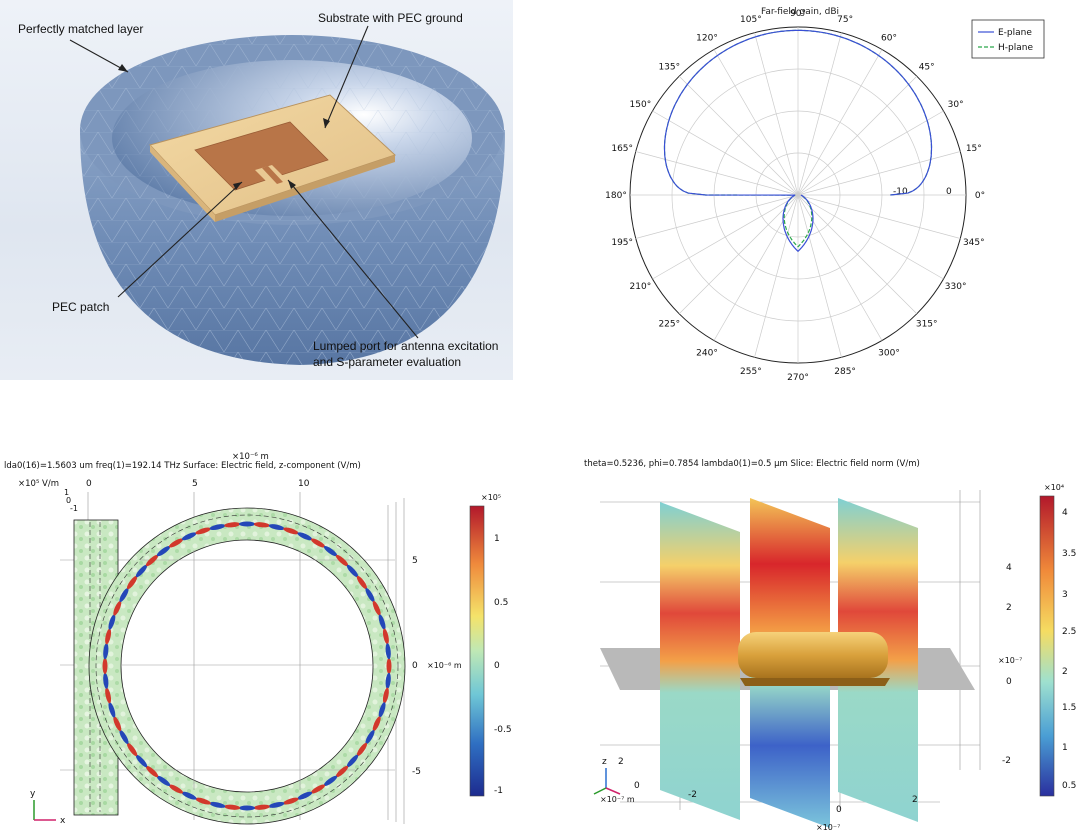 This screenshot has height=832, width=1080. Describe the element at coordinates (798, 14) in the screenshot. I see `polar-angle-label: 90°` at that location.